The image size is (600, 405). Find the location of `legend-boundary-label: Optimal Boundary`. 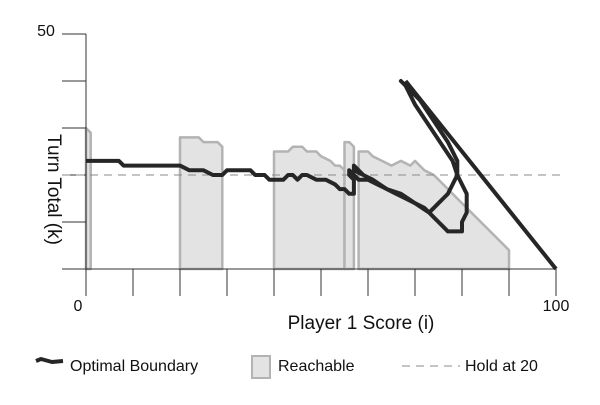

legend-boundary-label: Optimal Boundary is located at coordinates (134, 366).